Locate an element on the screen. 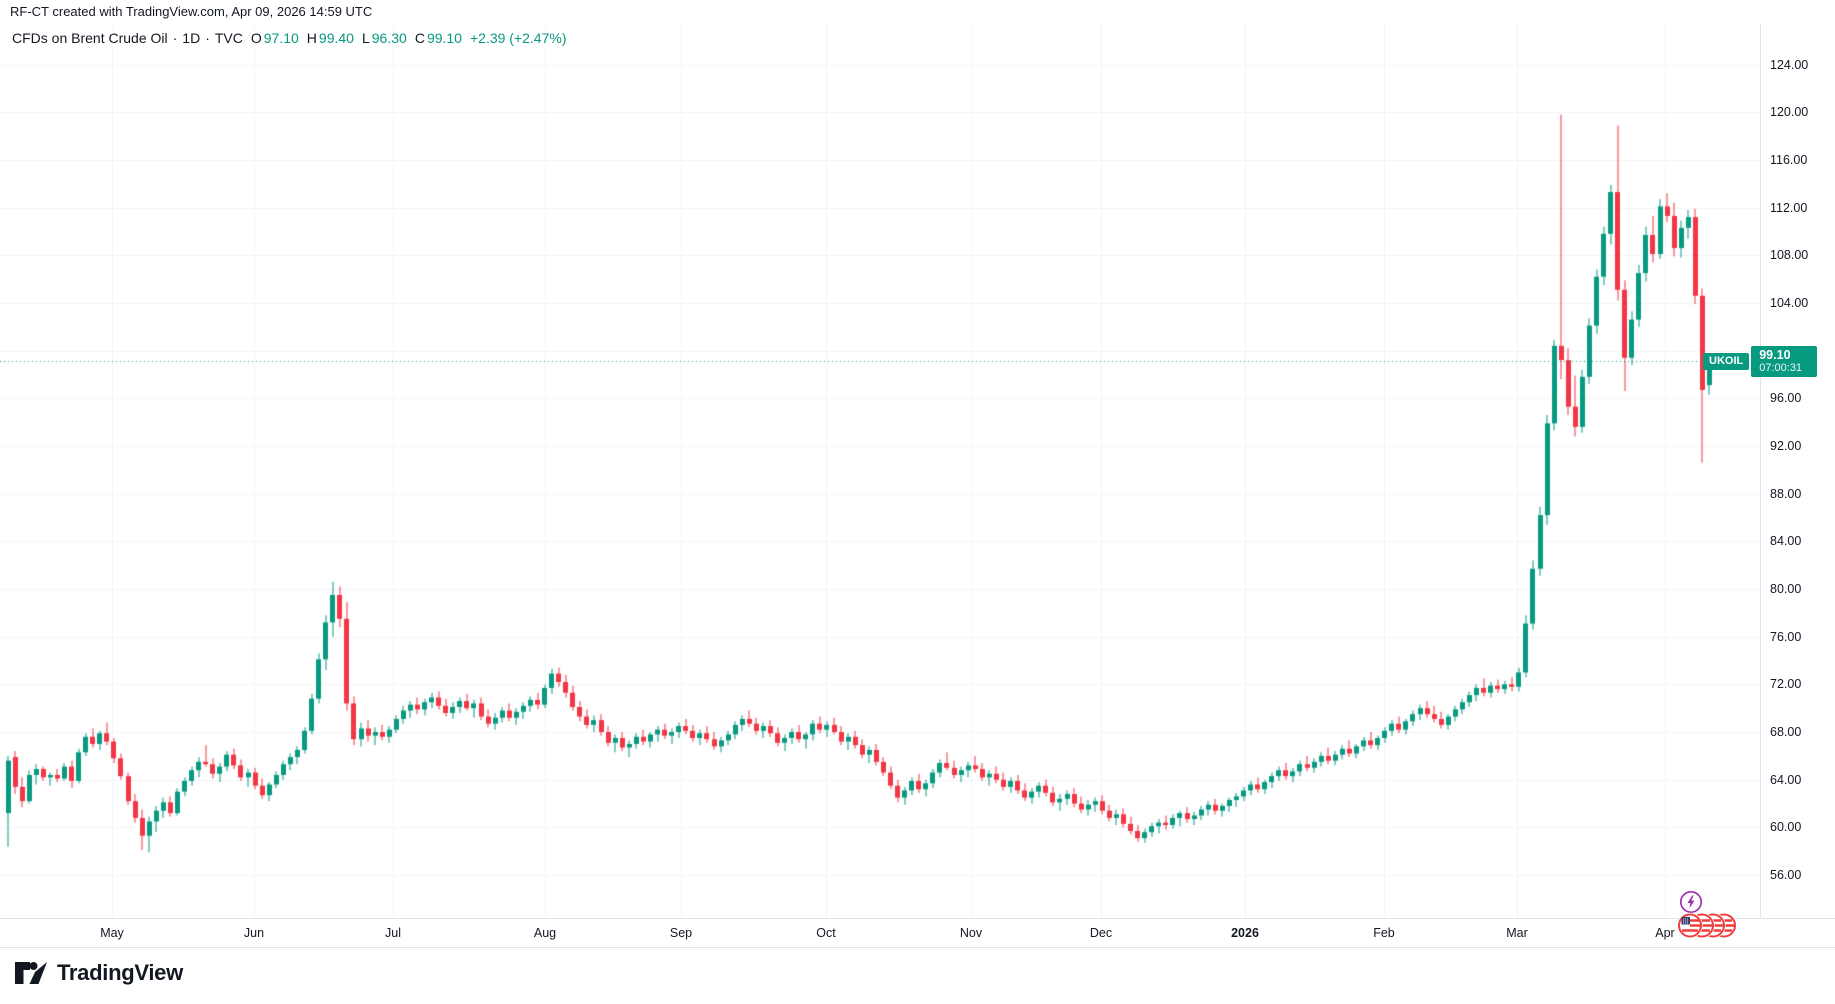  exchange-label: TVC is located at coordinates (228, 38).